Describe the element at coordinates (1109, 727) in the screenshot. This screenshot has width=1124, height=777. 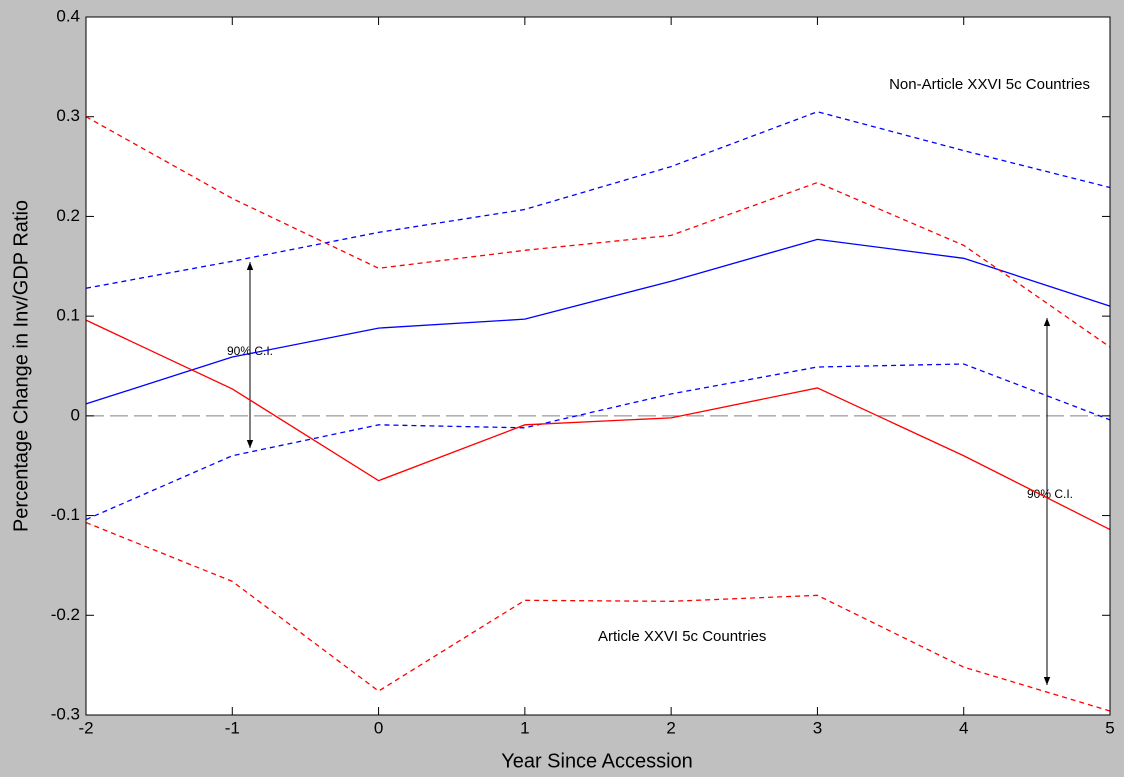
I see `x-tick-label: 5` at that location.